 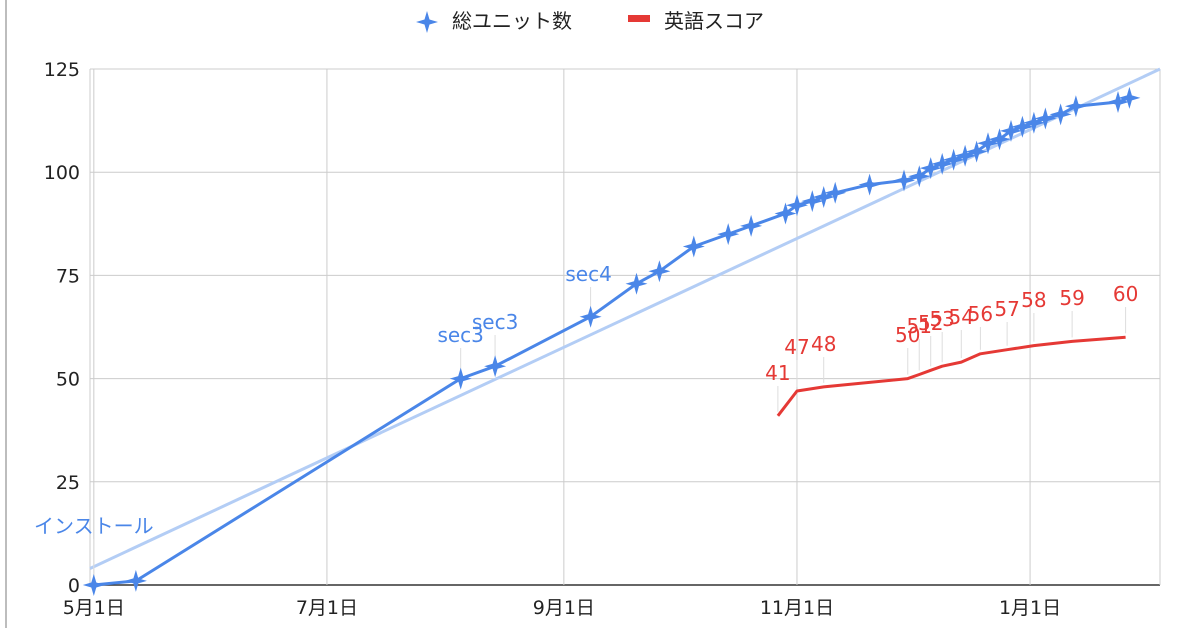 What do you see at coordinates (68, 276) in the screenshot?
I see `y-tick-label: 75` at bounding box center [68, 276].